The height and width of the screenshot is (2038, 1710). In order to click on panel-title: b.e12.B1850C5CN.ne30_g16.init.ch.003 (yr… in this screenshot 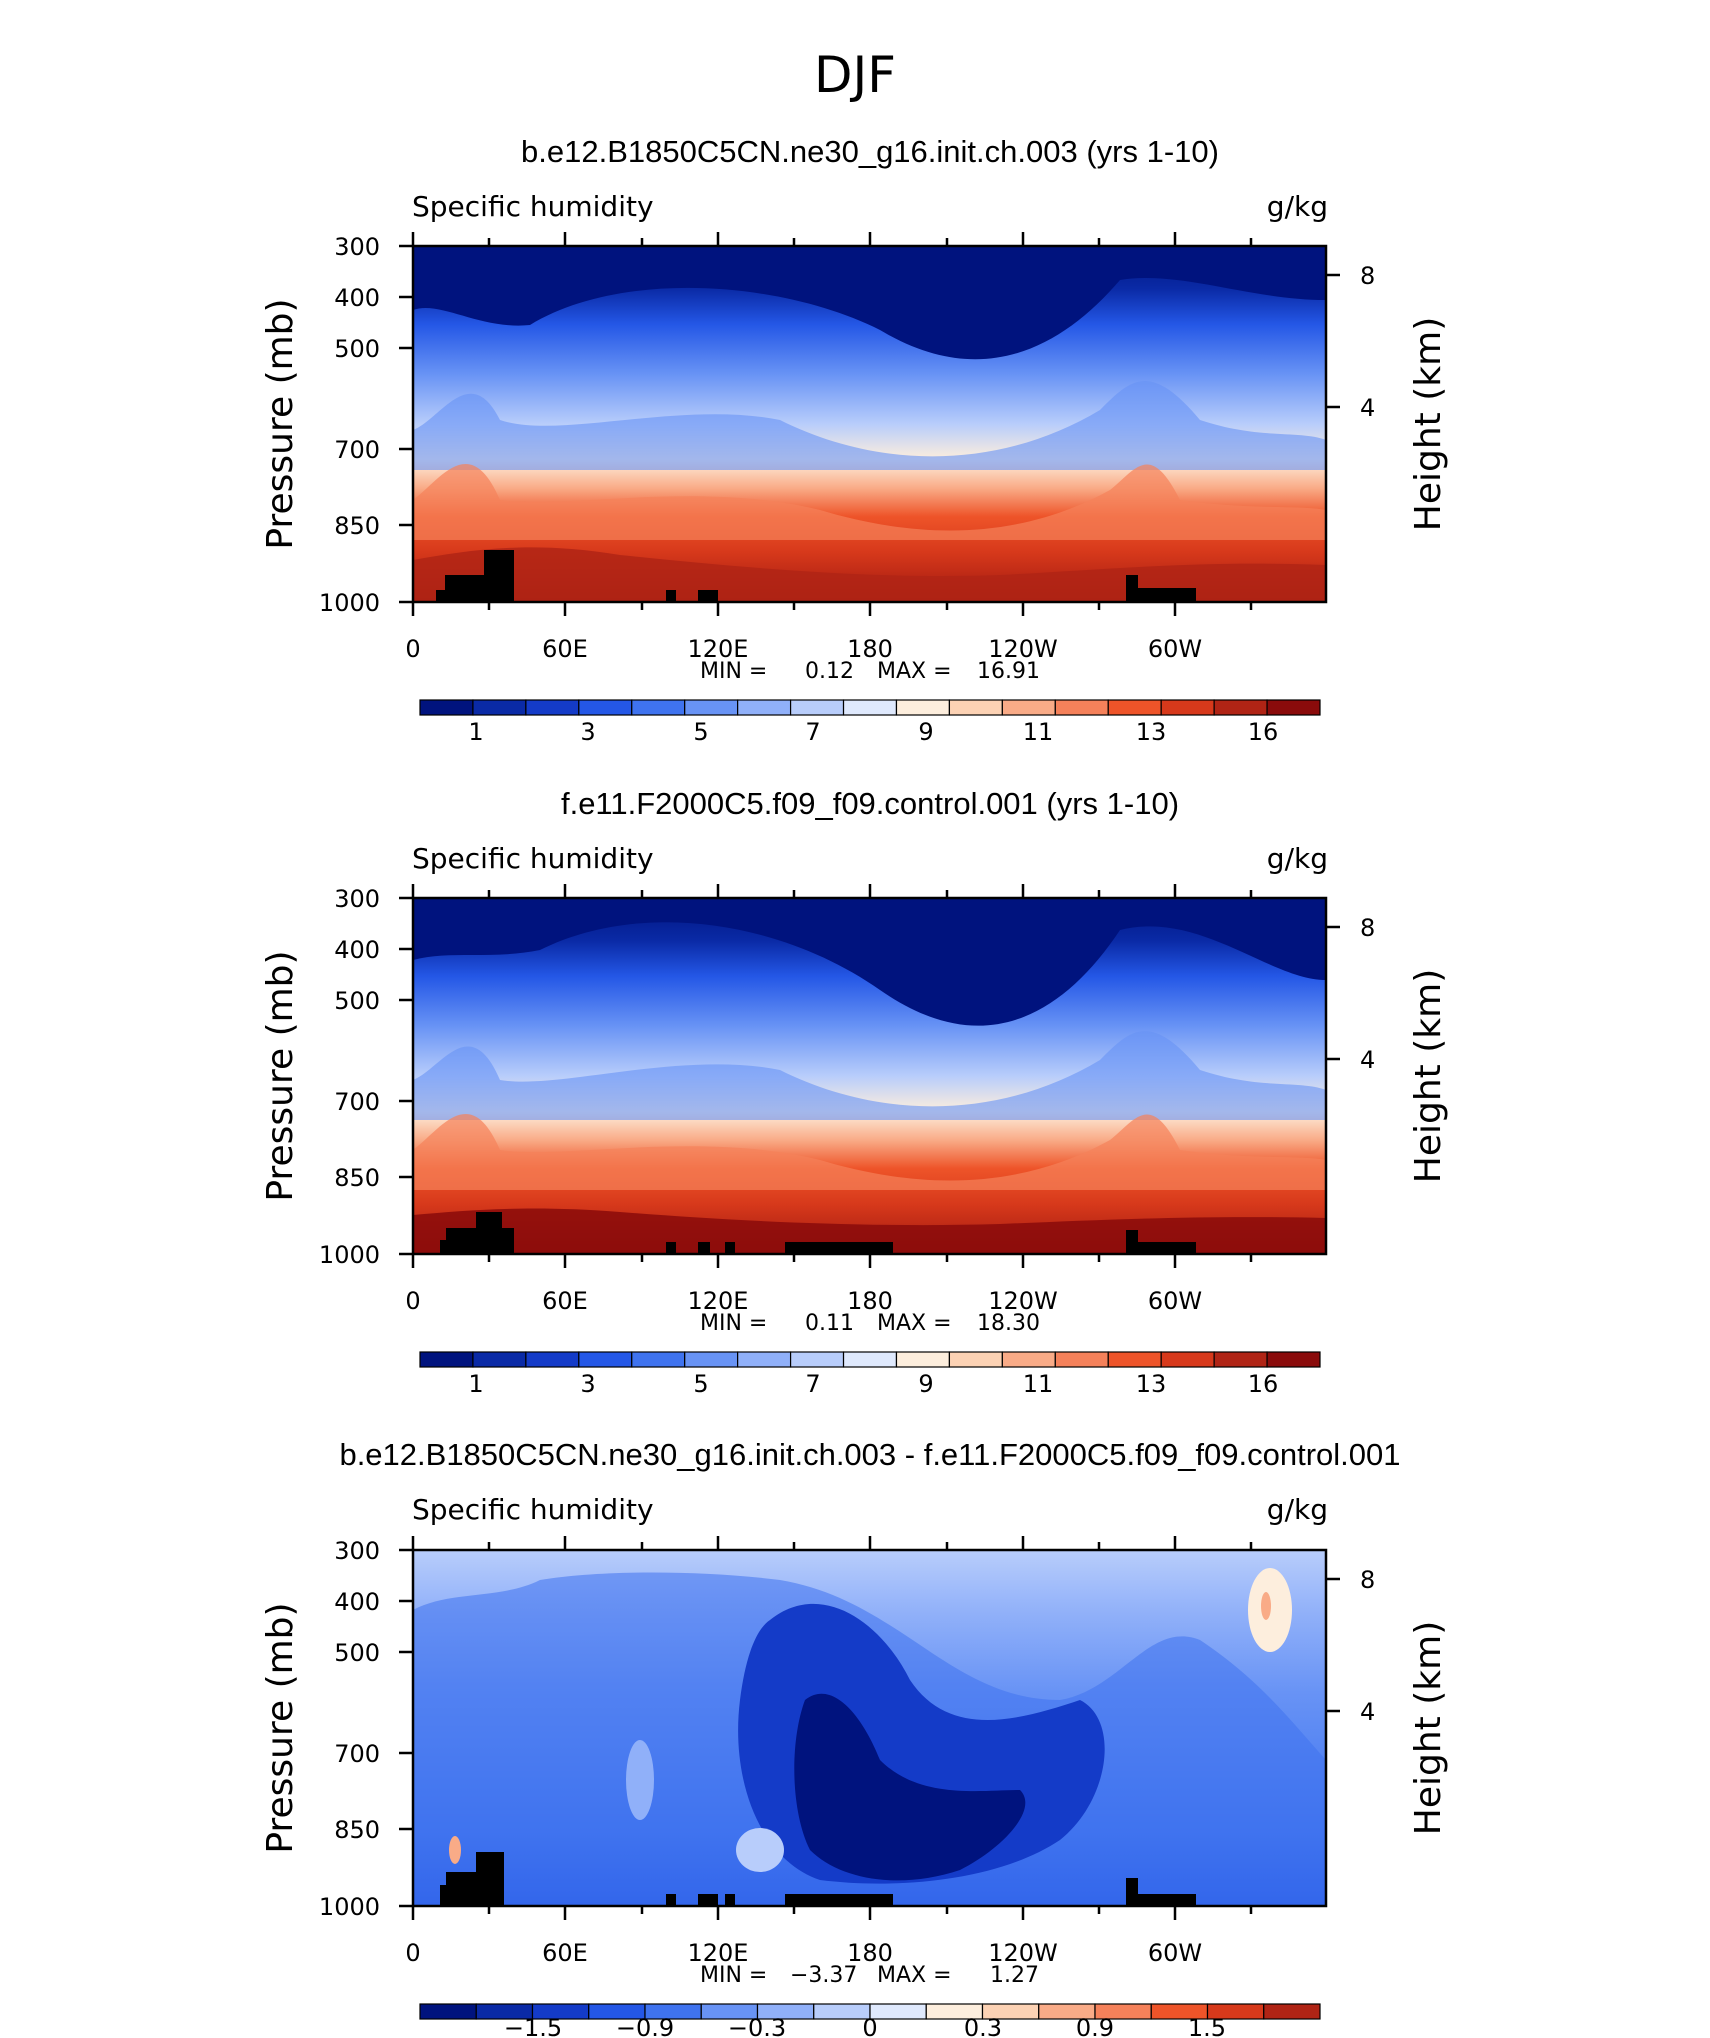, I will do `click(870, 151)`.